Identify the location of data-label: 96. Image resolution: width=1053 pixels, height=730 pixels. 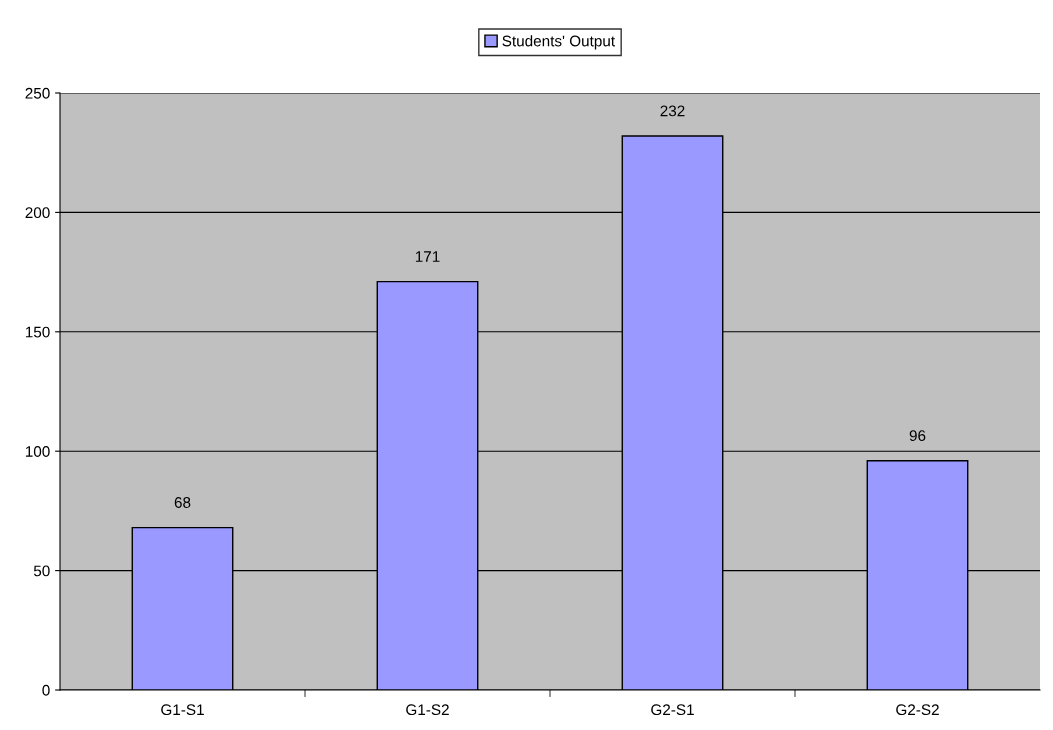
(917, 436).